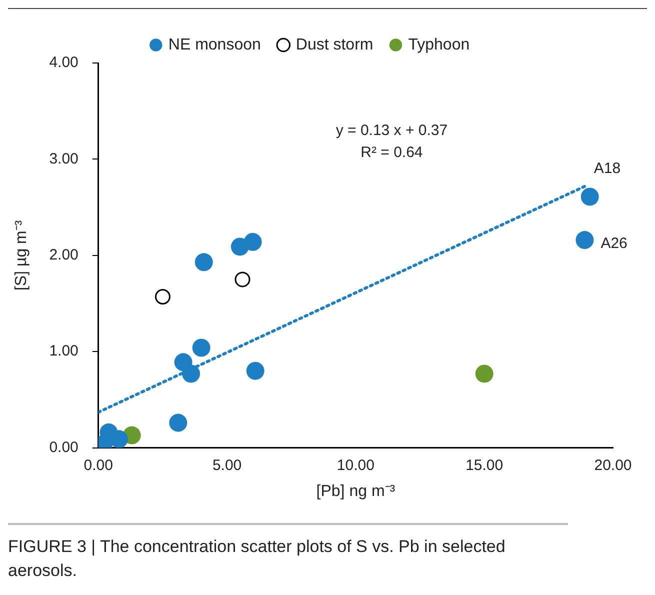 Image resolution: width=655 pixels, height=595 pixels. I want to click on legend-label: Typhoon, so click(439, 45).